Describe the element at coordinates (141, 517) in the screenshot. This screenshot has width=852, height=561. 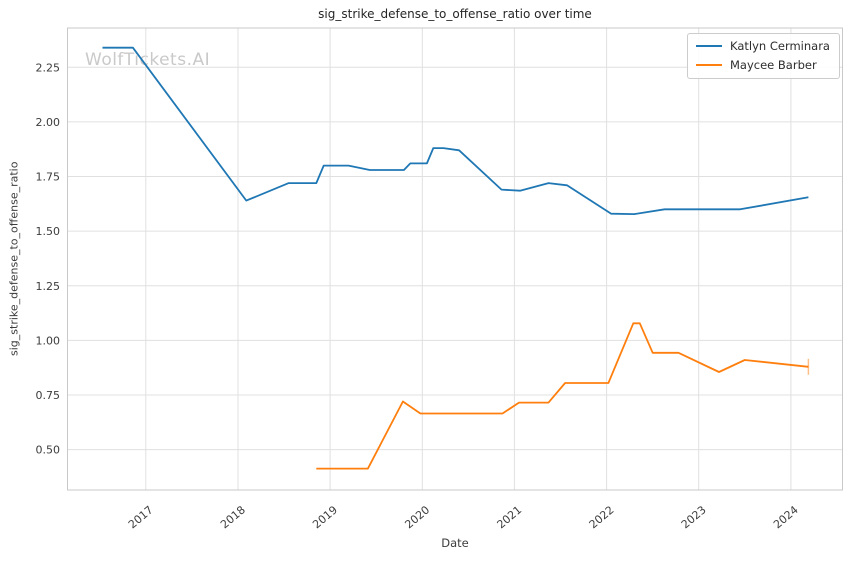
I see `x-tick-label: 2017` at that location.